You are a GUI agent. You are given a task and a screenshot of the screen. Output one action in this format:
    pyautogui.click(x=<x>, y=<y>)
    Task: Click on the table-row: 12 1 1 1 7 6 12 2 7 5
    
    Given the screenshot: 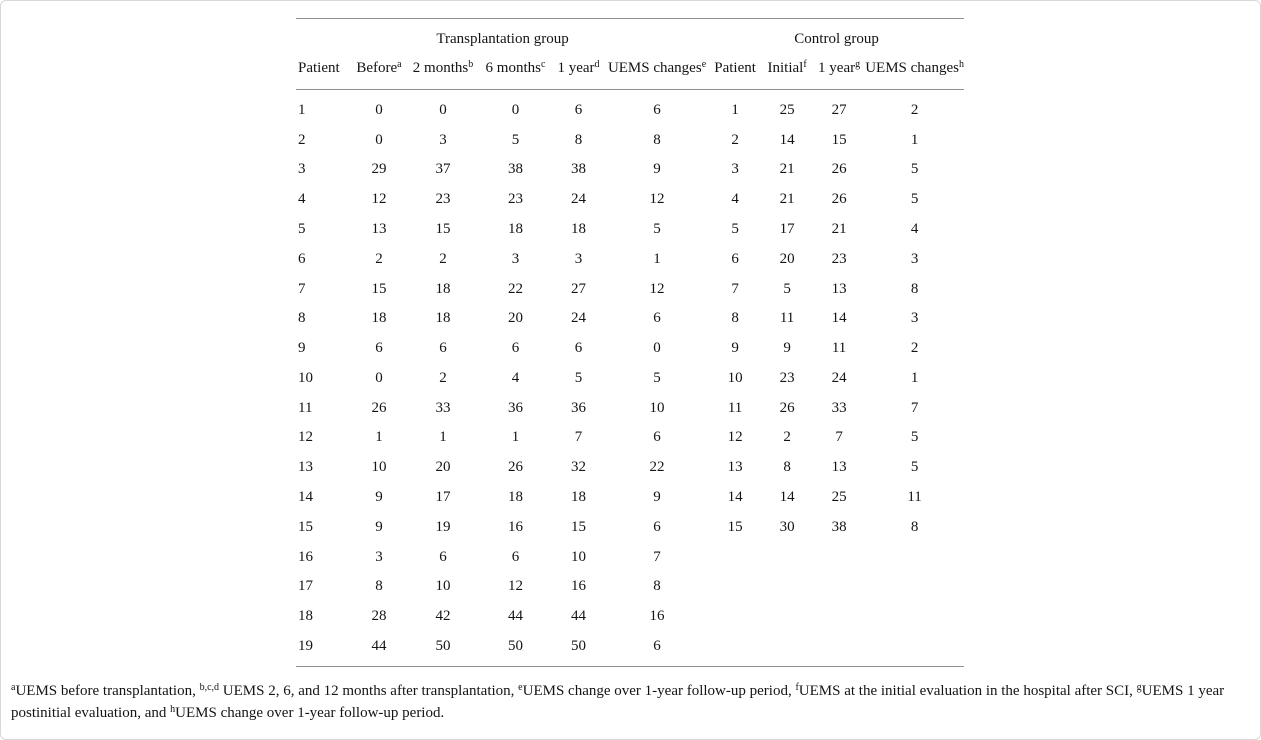 What is the action you would take?
    pyautogui.click(x=630, y=438)
    